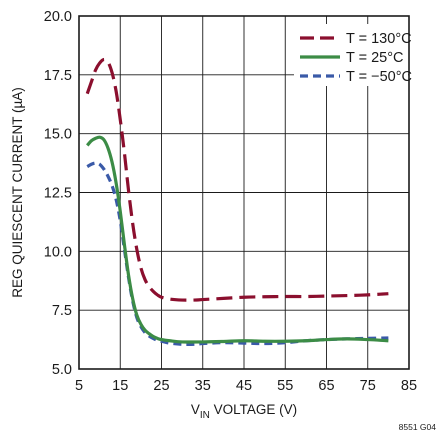  Describe the element at coordinates (326, 386) in the screenshot. I see `x-tick-label: 65` at that location.